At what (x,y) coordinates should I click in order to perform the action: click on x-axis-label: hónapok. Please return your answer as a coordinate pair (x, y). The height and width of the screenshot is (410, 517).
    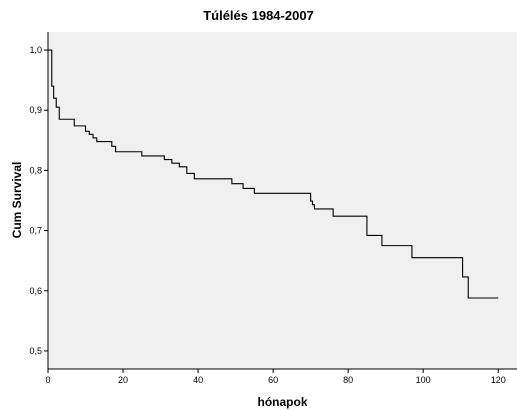
    Looking at the image, I should click on (282, 402).